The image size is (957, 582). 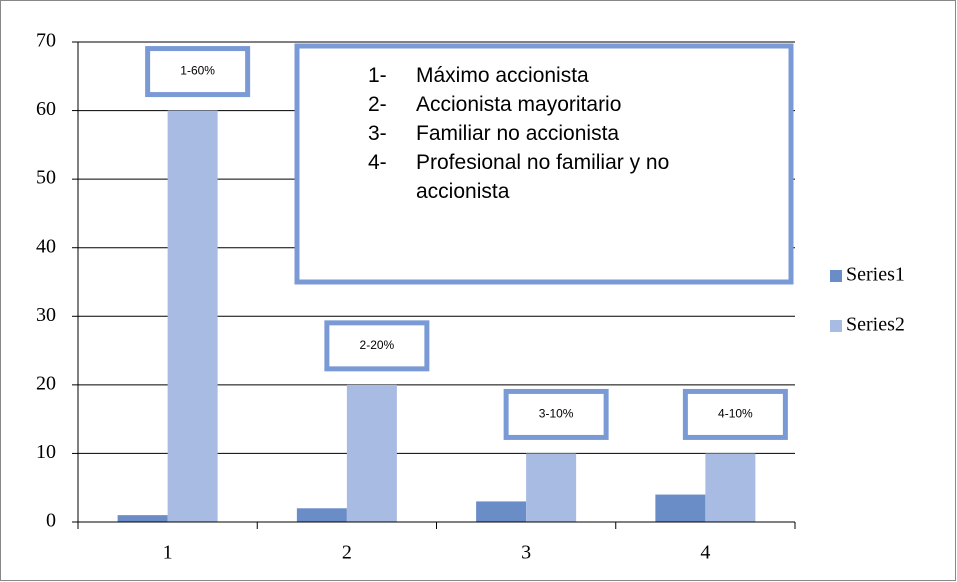 I want to click on annotation: 1-60%, so click(x=197, y=71).